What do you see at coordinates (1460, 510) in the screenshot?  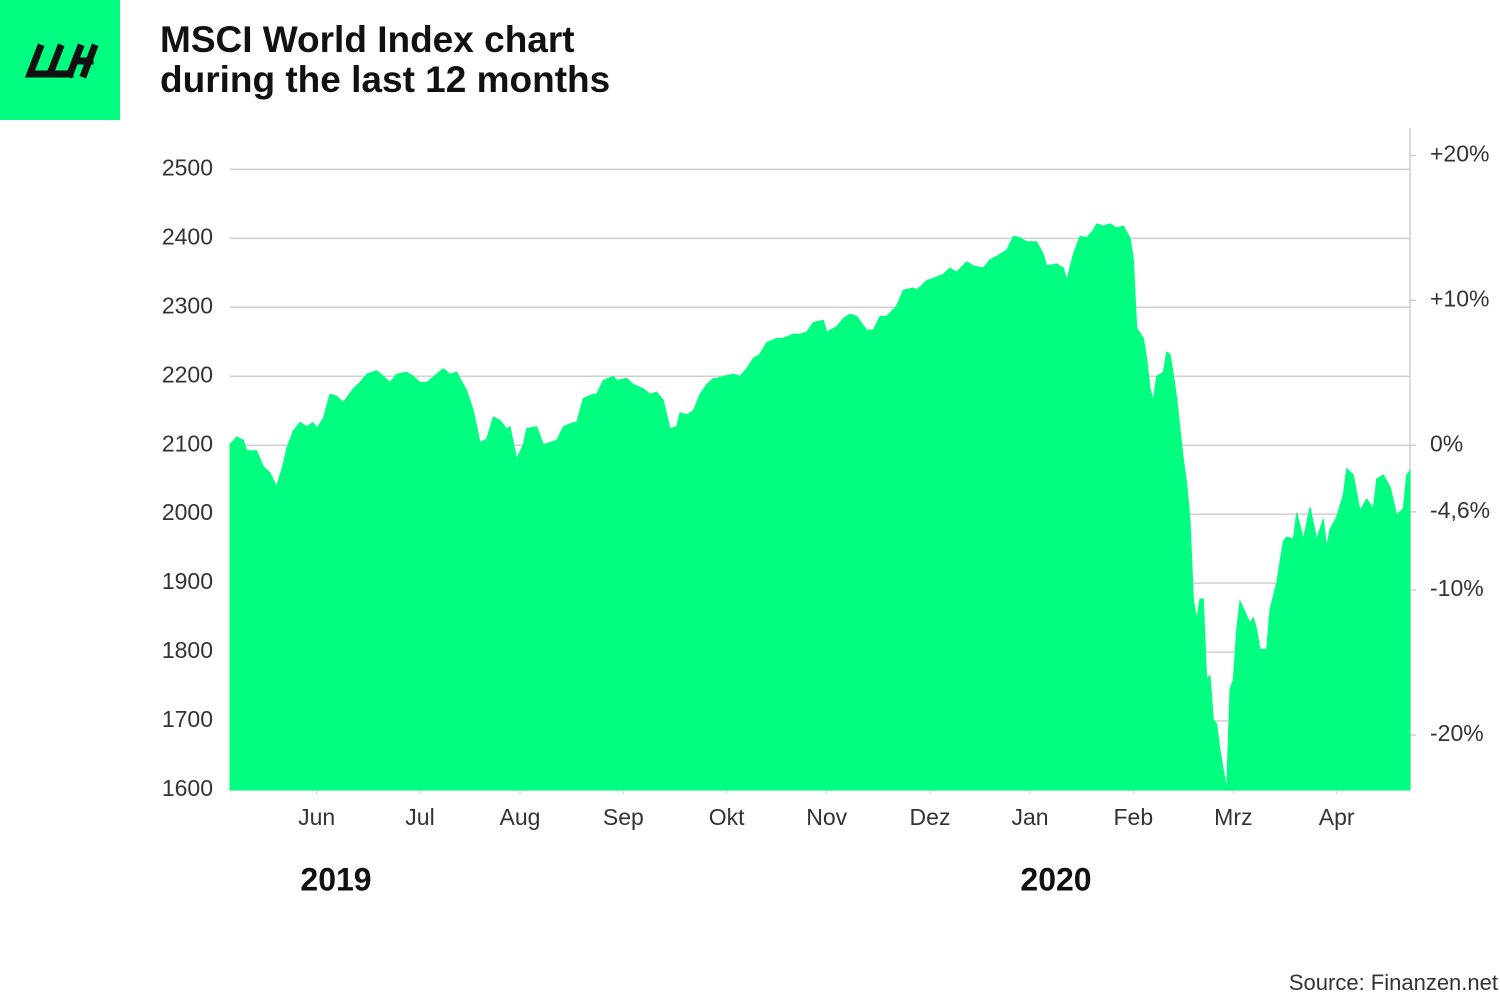 I see `y2-tick-label: -4,6%` at bounding box center [1460, 510].